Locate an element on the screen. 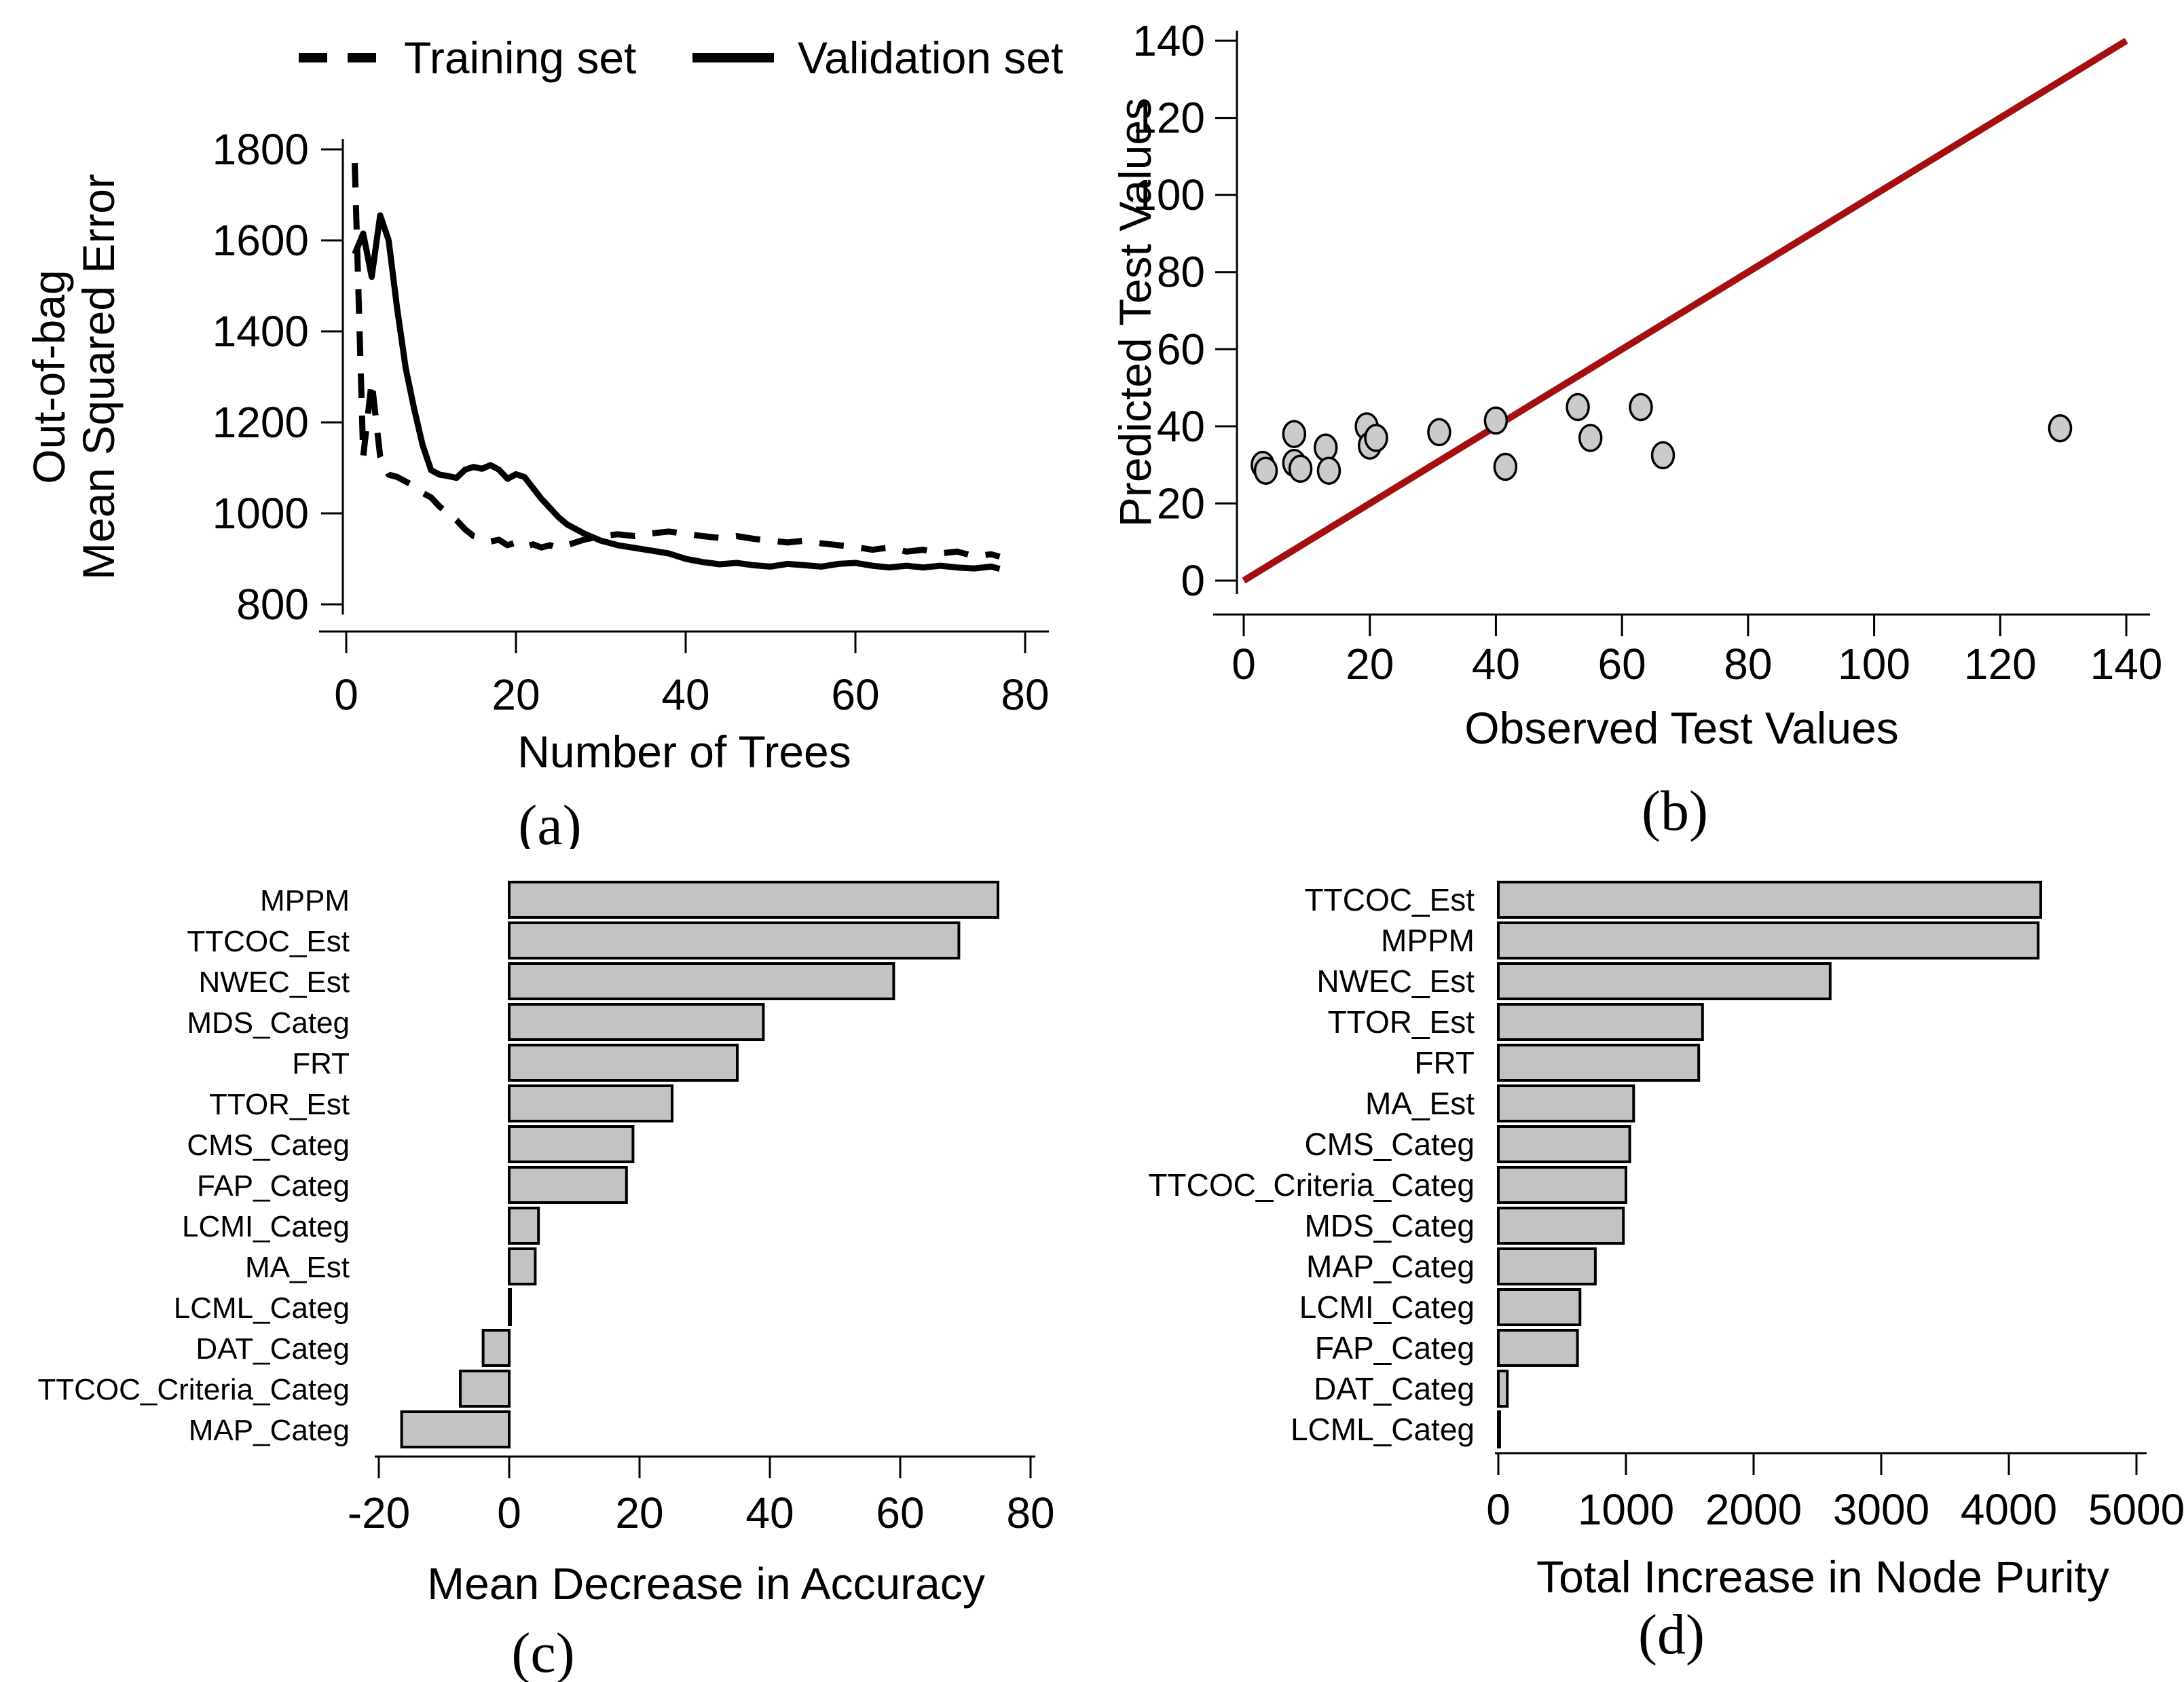  bar-mppm is located at coordinates (754, 900).